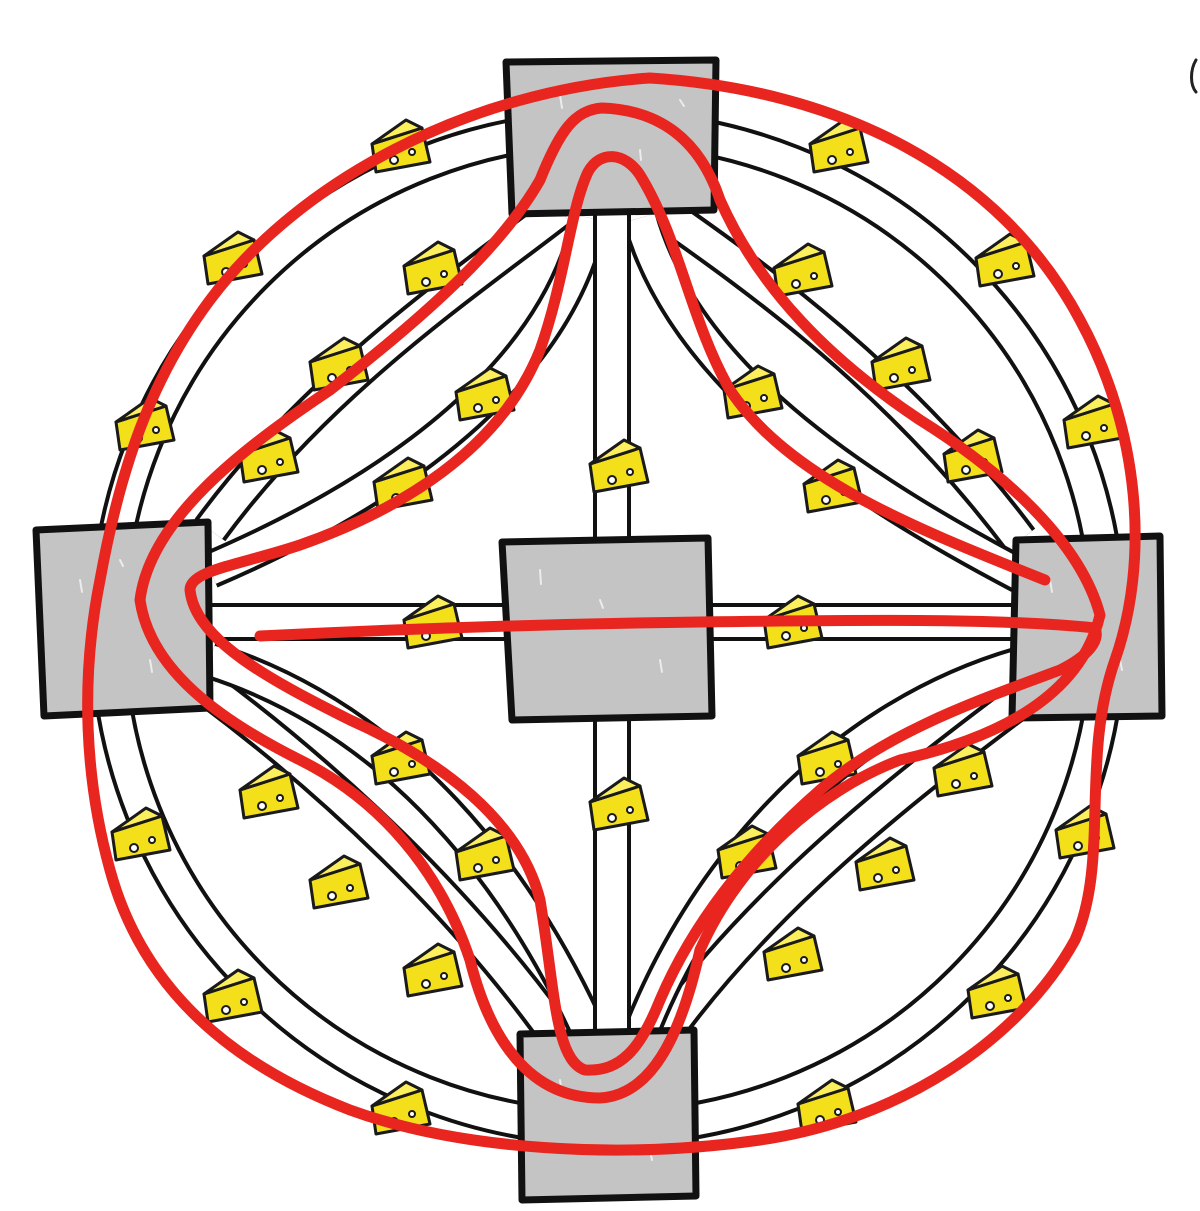 The image size is (1200, 1211). I want to click on room-bottom, so click(608, 1115).